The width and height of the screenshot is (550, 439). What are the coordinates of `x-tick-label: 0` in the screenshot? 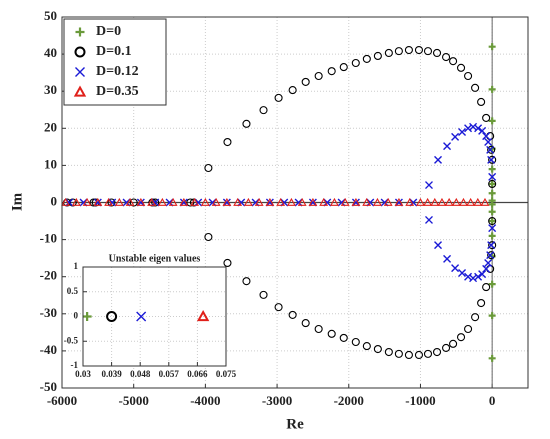 It's located at (492, 400).